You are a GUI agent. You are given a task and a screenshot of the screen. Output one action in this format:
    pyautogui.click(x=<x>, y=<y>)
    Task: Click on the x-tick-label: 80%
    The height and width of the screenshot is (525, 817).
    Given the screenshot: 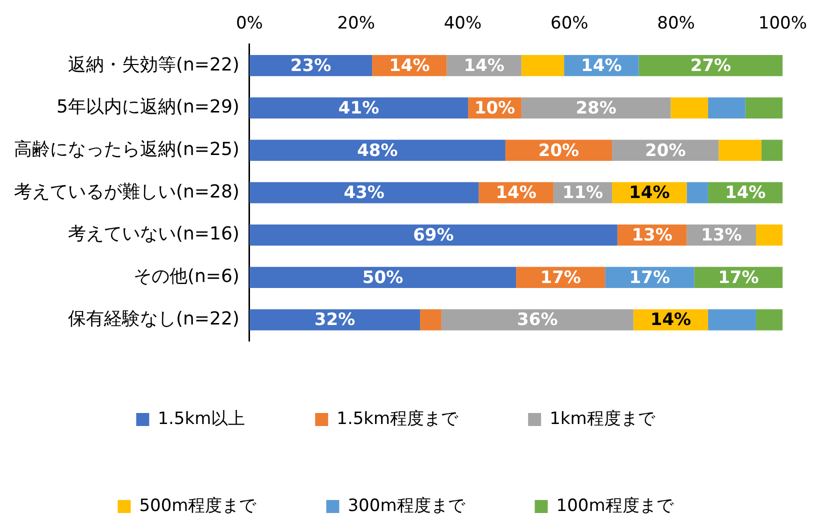 What is the action you would take?
    pyautogui.click(x=676, y=24)
    